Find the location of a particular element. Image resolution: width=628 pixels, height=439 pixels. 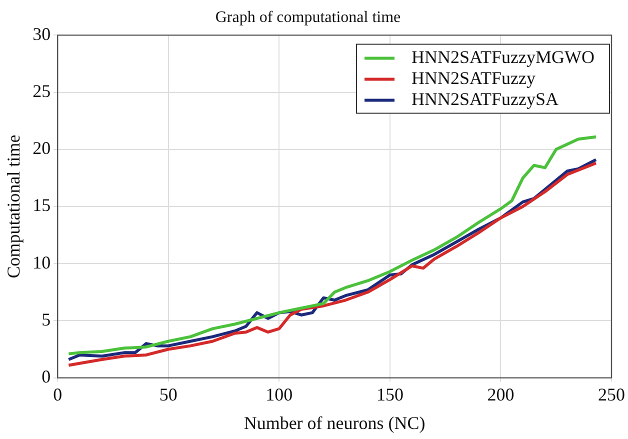

y-tick-label: 15 is located at coordinates (41, 205).